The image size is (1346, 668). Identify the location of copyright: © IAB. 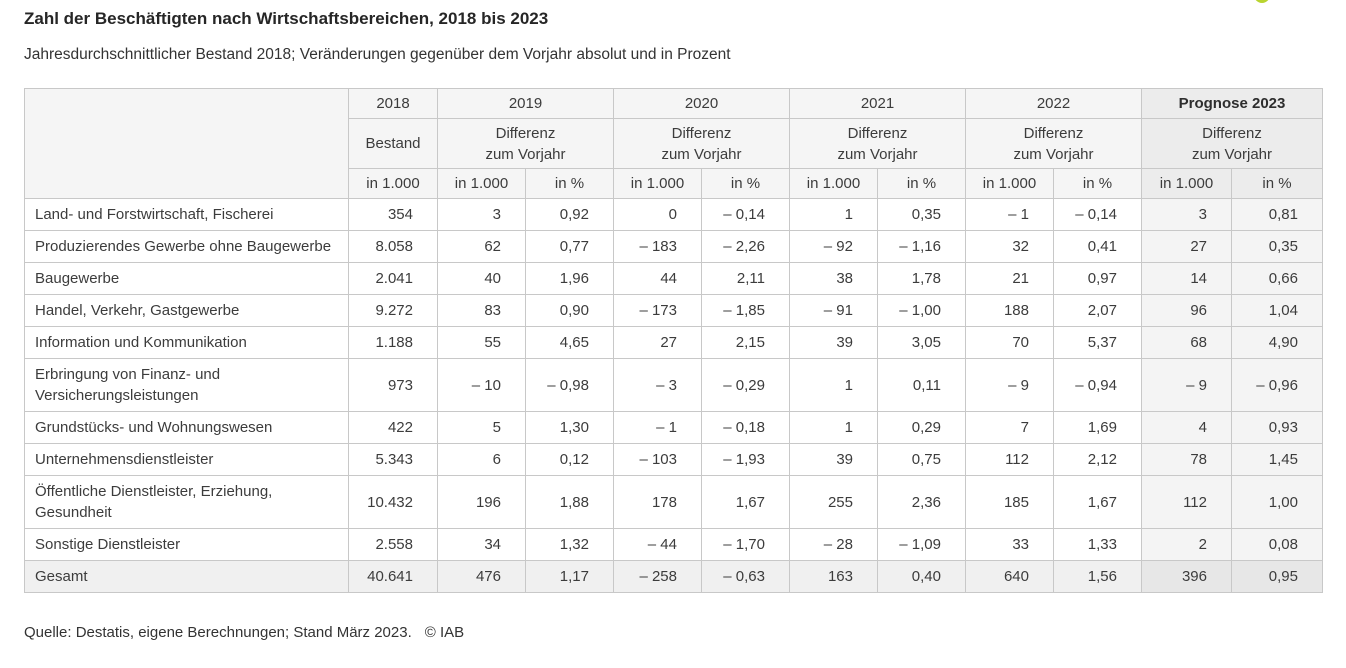
(444, 632).